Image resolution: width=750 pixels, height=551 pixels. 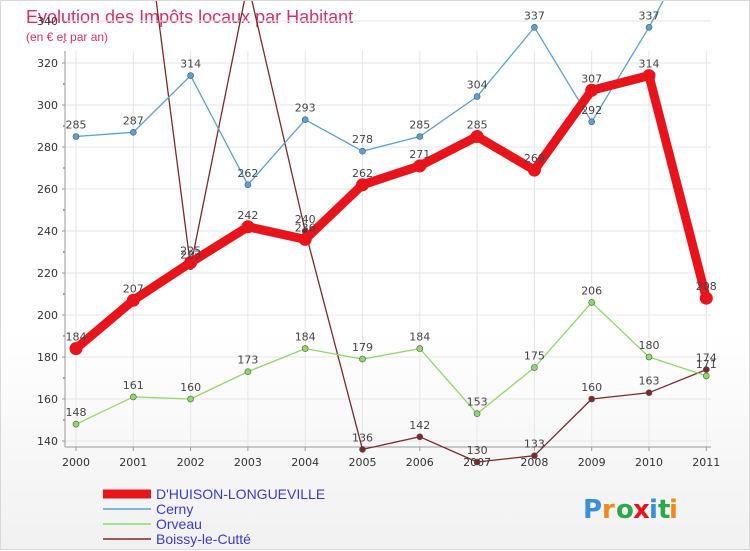 What do you see at coordinates (625, 510) in the screenshot?
I see `logo-letter: o` at bounding box center [625, 510].